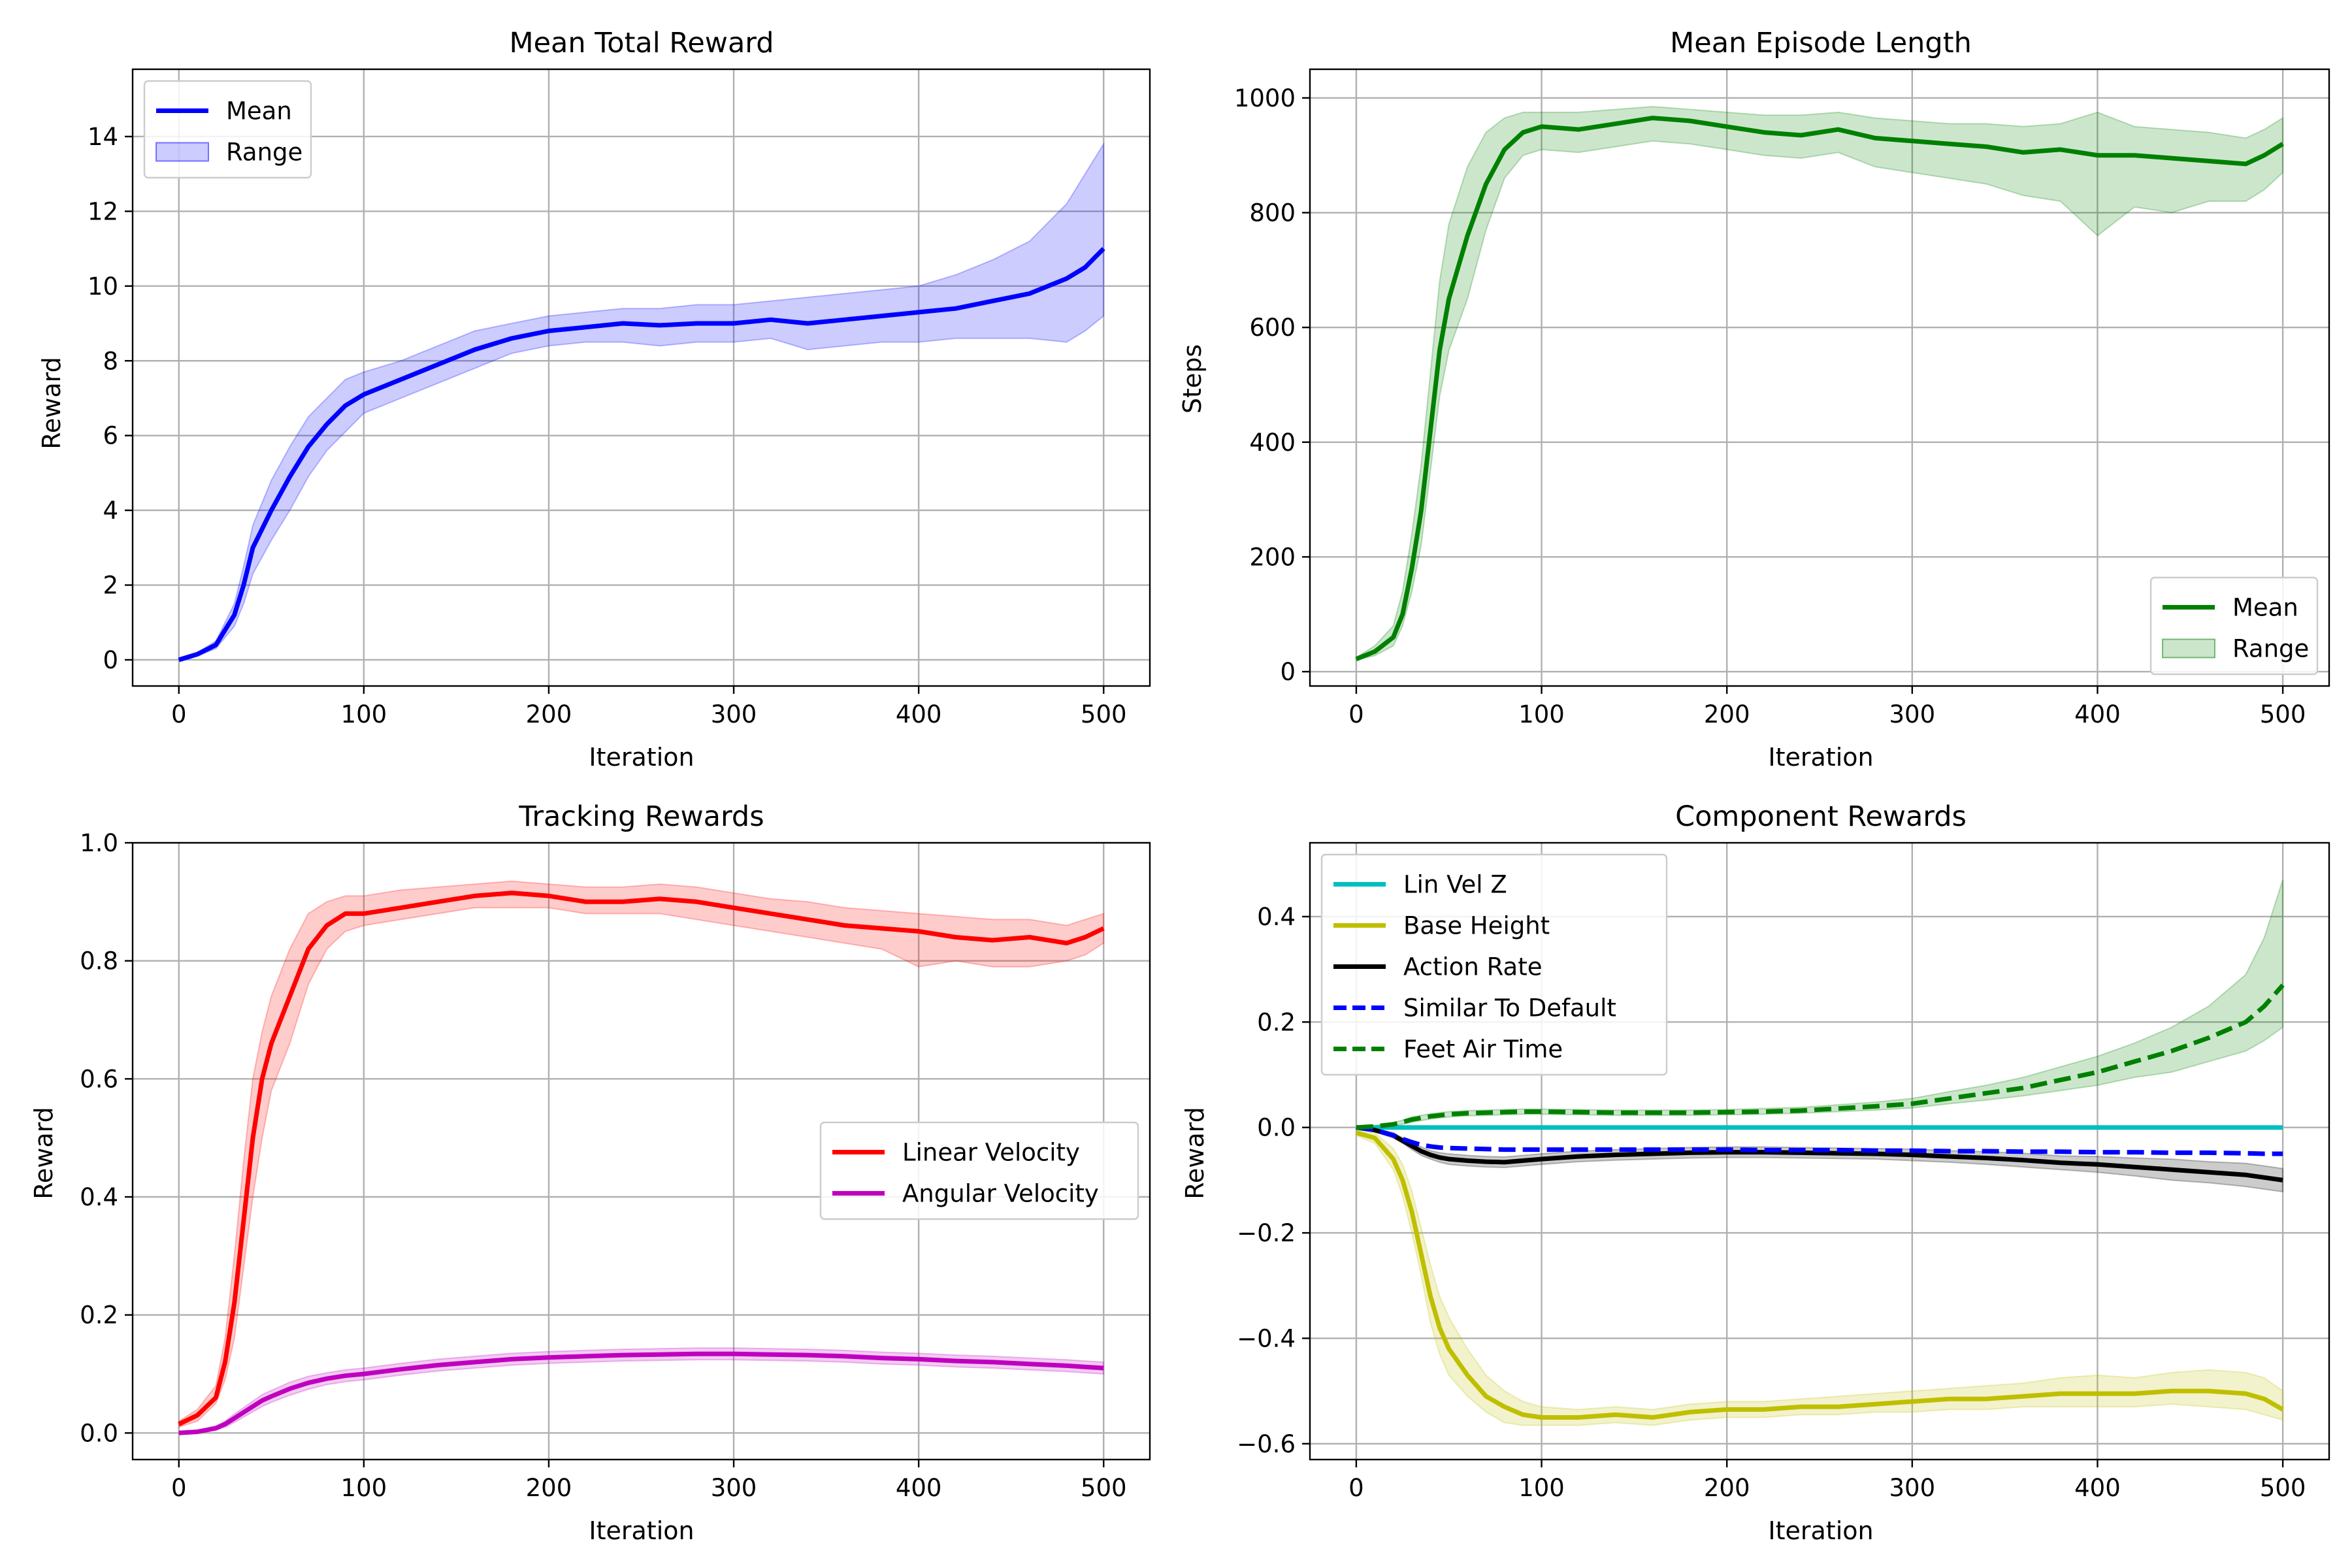 Image resolution: width=2352 pixels, height=1568 pixels. Describe the element at coordinates (1272, 328) in the screenshot. I see `y-tick-label: 600` at that location.